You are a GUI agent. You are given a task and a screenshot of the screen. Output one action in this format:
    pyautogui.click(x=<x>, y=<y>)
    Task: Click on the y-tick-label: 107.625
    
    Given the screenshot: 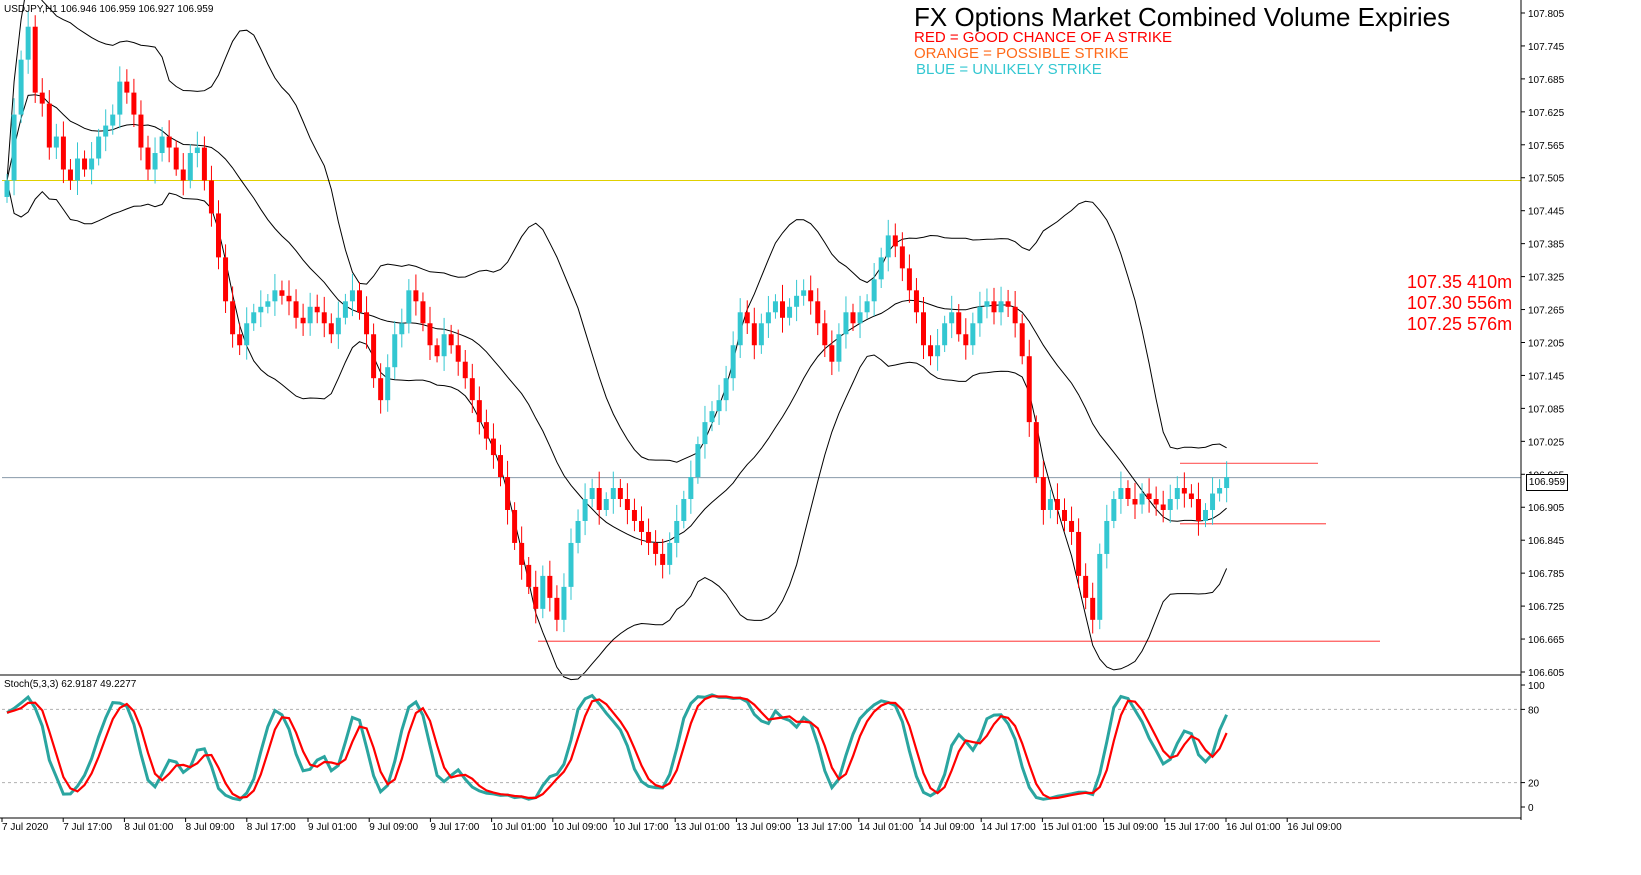 What is the action you would take?
    pyautogui.click(x=1546, y=113)
    